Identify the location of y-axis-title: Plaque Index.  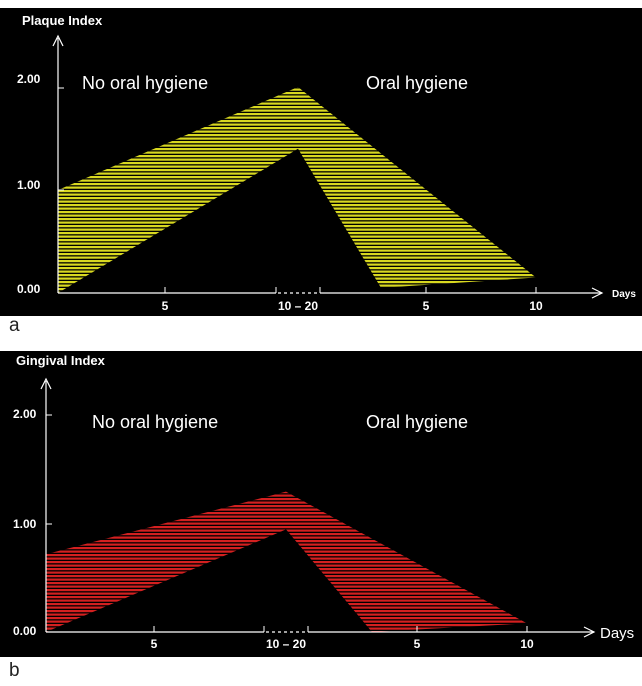
(62, 20).